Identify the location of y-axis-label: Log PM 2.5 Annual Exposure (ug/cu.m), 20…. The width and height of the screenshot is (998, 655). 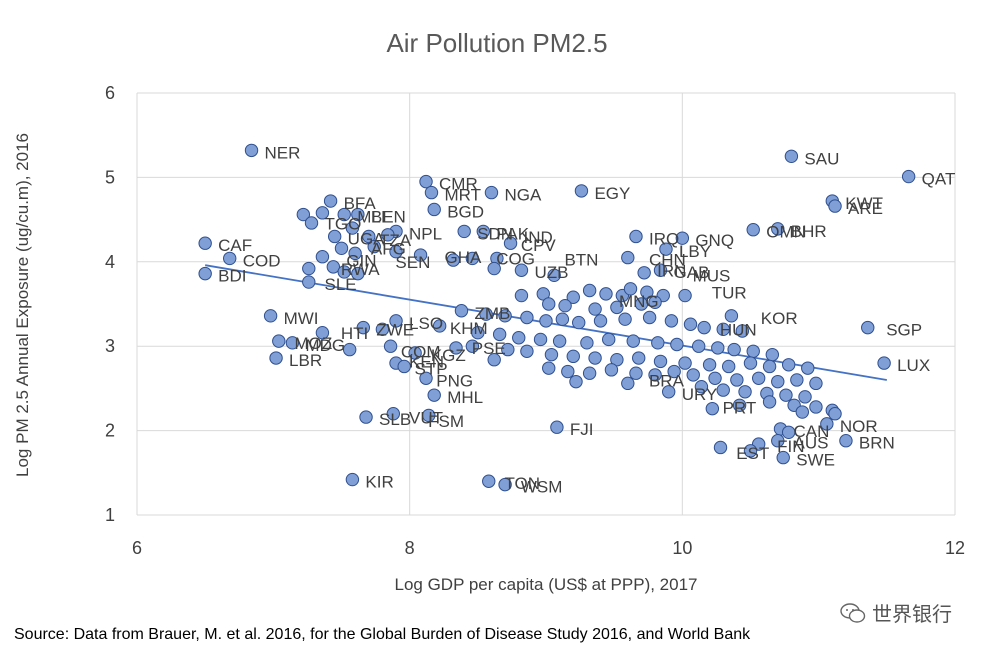
(22, 305).